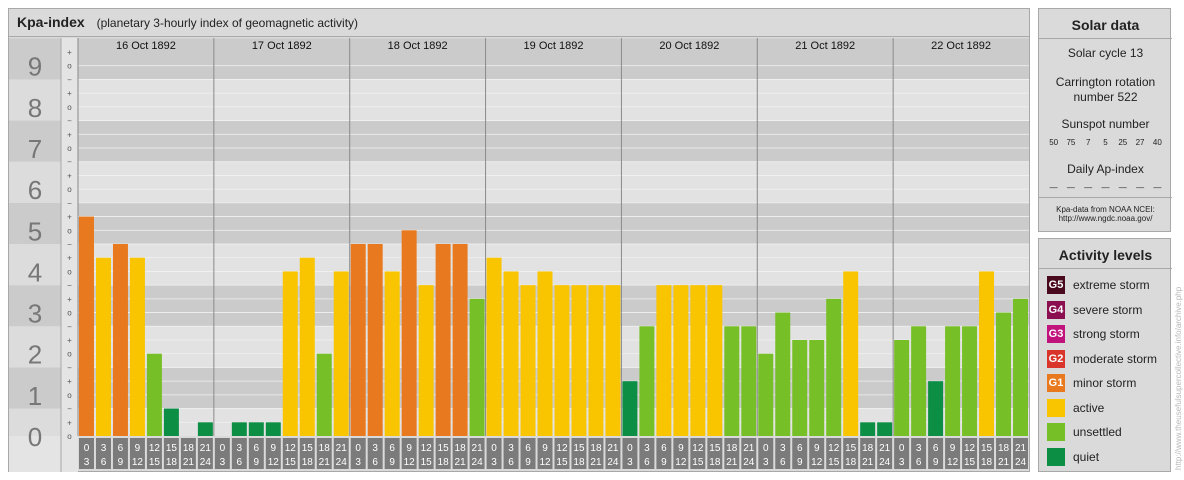  I want to click on carrington-line-1: Carrington rotation, so click(1105, 82).